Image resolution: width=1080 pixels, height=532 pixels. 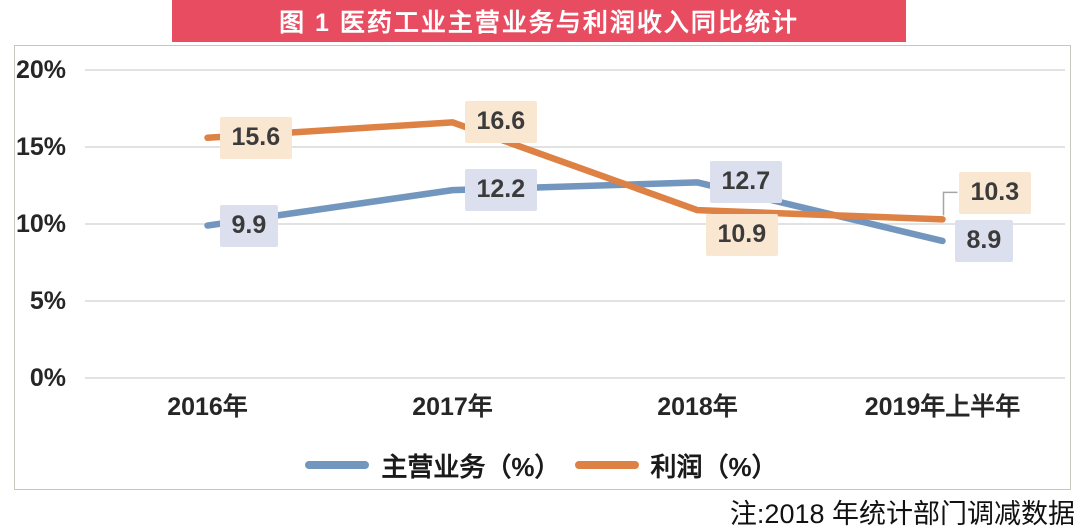 What do you see at coordinates (501, 190) in the screenshot?
I see `data-label-series0-pt1: 12.2` at bounding box center [501, 190].